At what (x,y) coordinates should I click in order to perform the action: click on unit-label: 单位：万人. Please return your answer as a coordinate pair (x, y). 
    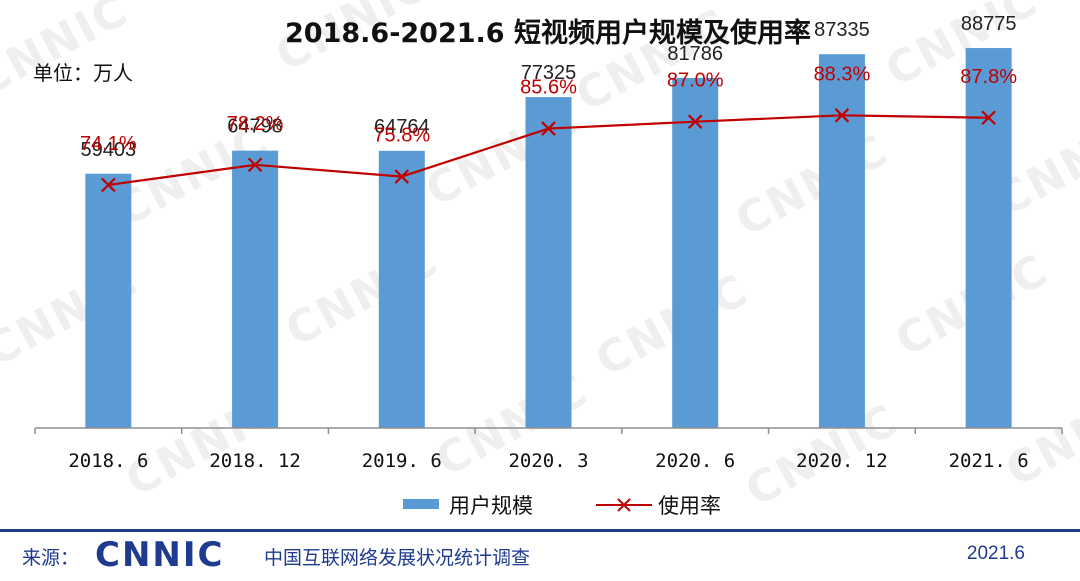
    Looking at the image, I should click on (83, 73).